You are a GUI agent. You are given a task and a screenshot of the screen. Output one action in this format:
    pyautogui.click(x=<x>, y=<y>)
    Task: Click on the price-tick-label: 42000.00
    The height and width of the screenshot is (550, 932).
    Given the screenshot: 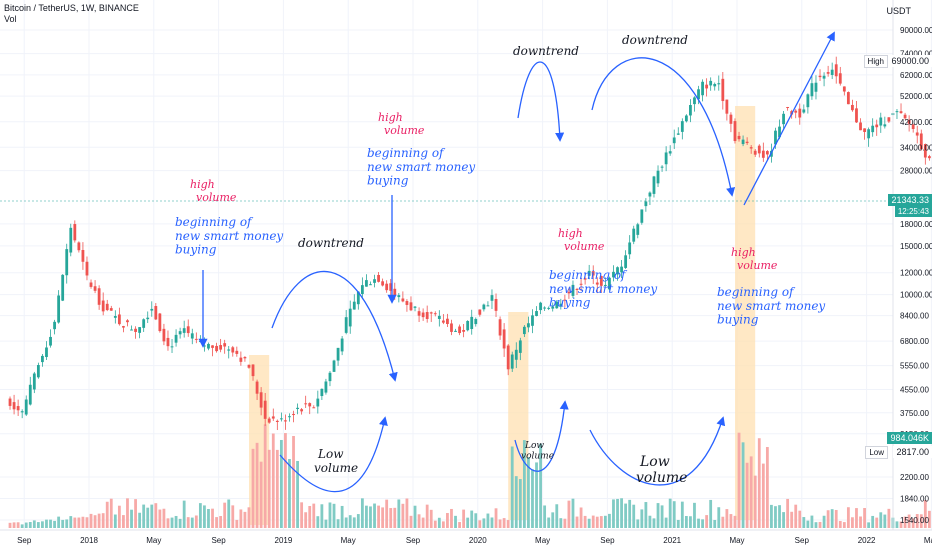 What is the action you would take?
    pyautogui.click(x=916, y=122)
    